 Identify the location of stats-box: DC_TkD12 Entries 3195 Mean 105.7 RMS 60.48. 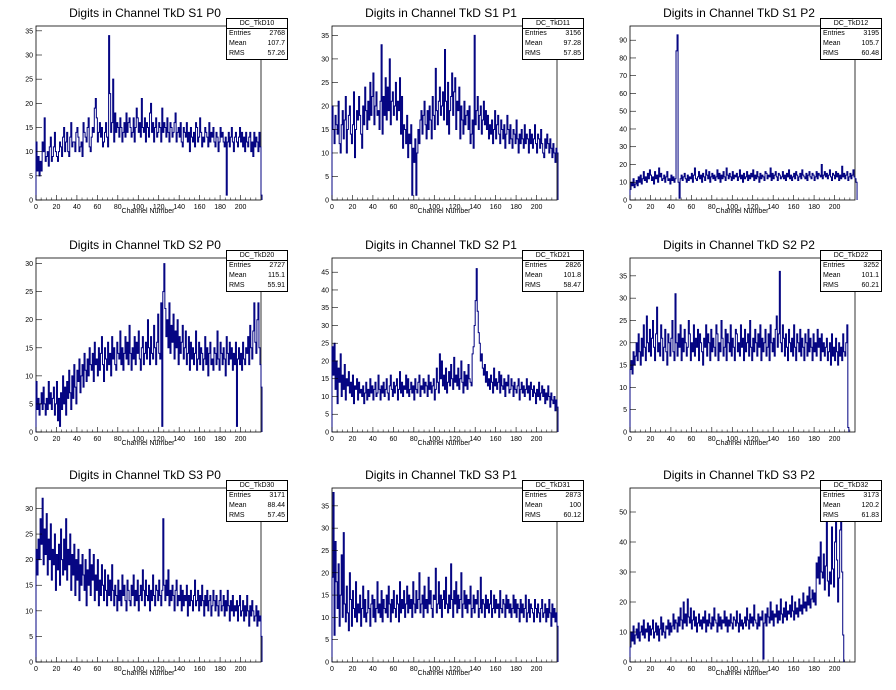
(851, 39).